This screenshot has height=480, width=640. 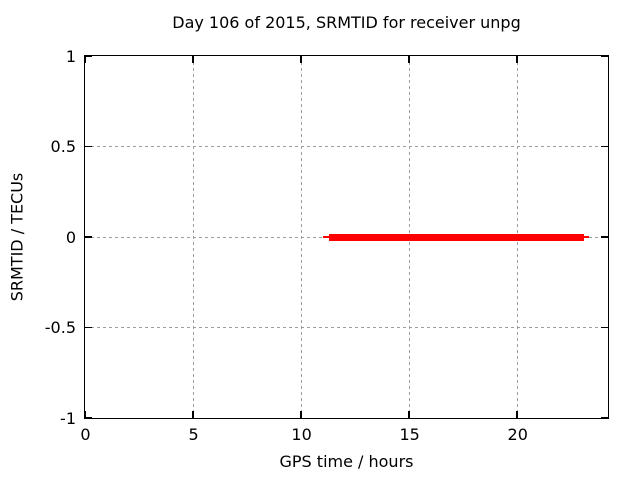 I want to click on x-tick-label: 5, so click(x=193, y=434).